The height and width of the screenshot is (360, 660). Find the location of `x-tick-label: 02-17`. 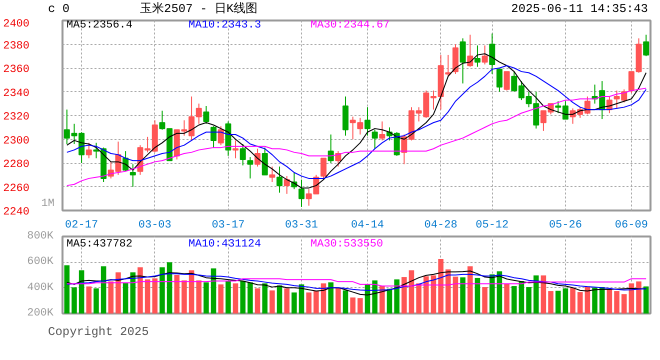

x-tick-label: 02-17 is located at coordinates (81, 226).